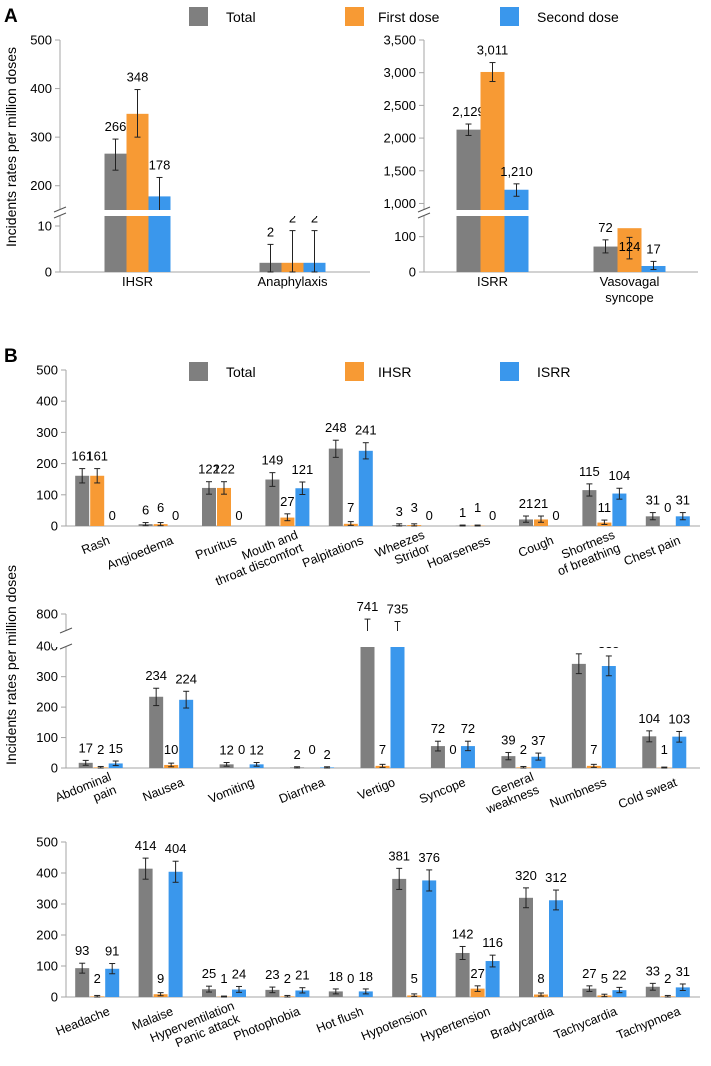 This screenshot has width=711, height=1066. Describe the element at coordinates (169, 736) in the screenshot. I see `category-nausea: 234 10 224 Nausea` at that location.